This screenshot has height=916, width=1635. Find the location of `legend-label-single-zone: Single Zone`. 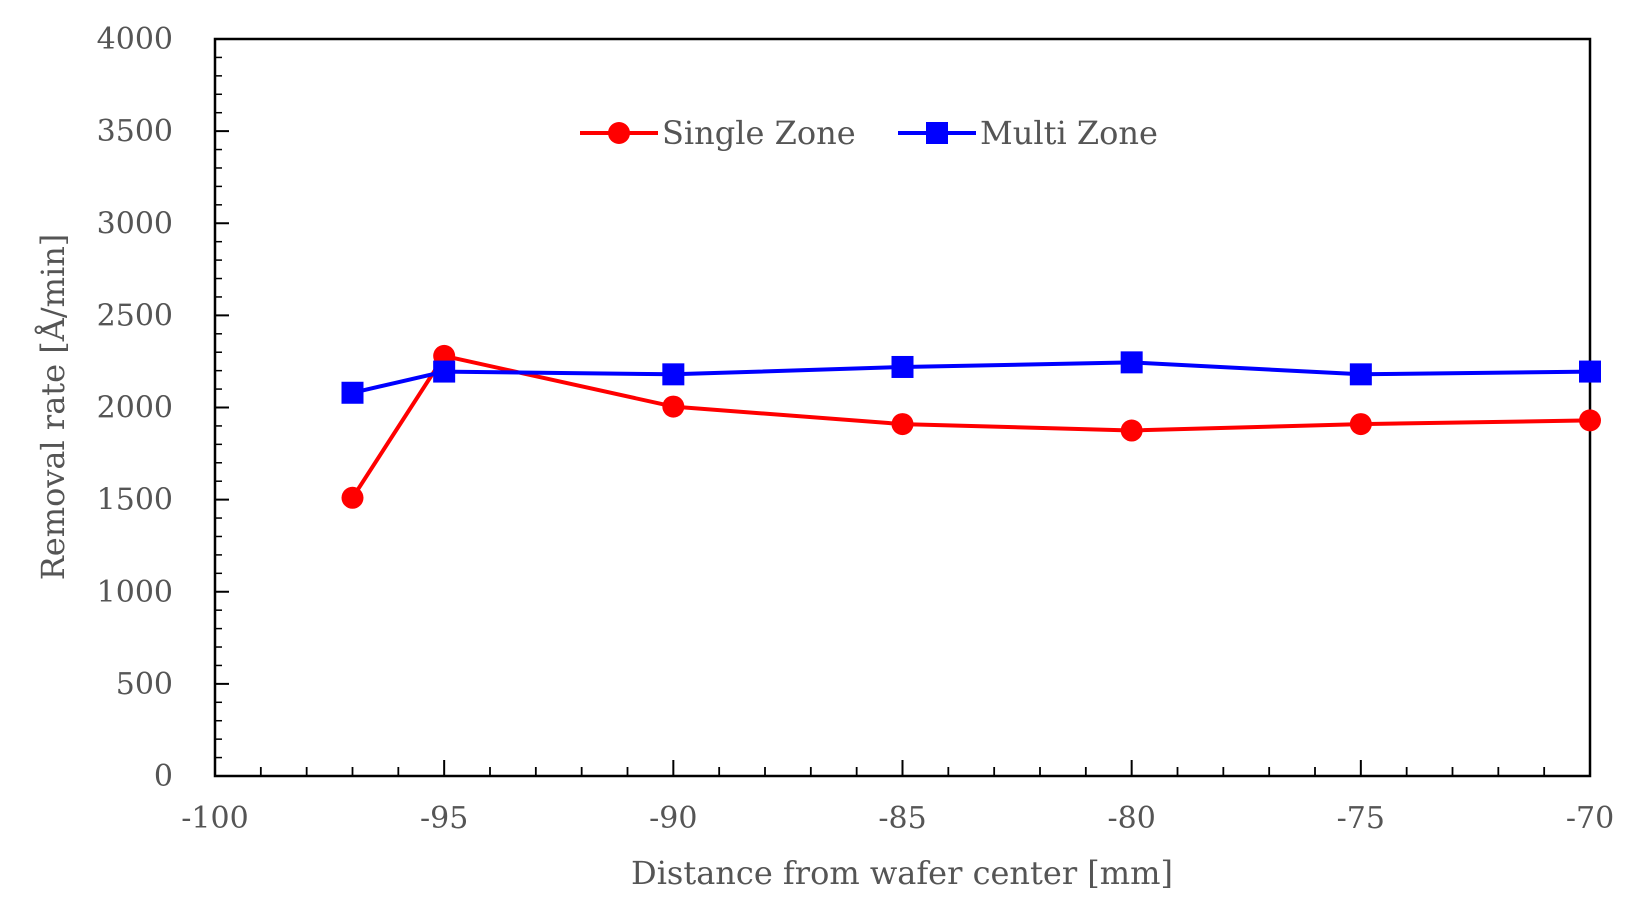

legend-label-single-zone: Single Zone is located at coordinates (759, 133).